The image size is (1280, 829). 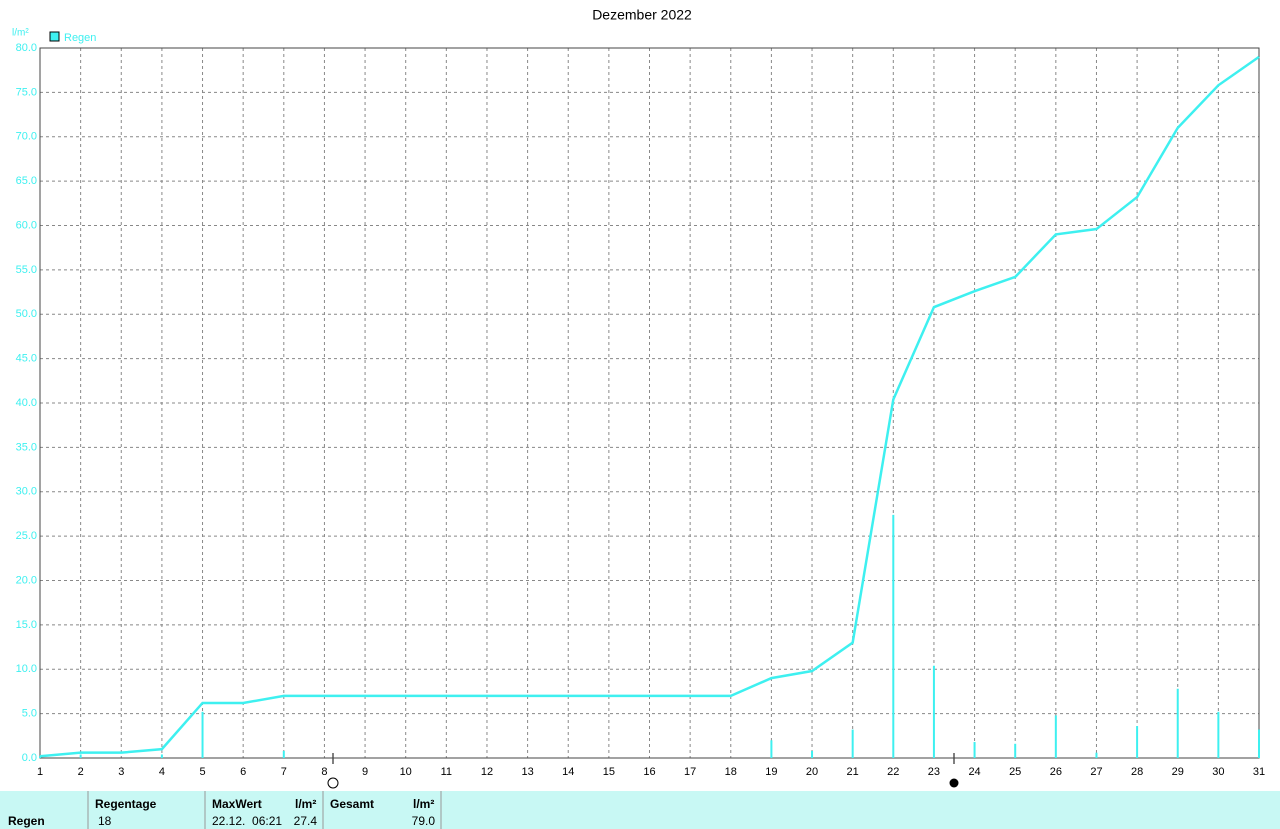 I want to click on x-tick-label: 11, so click(x=446, y=772).